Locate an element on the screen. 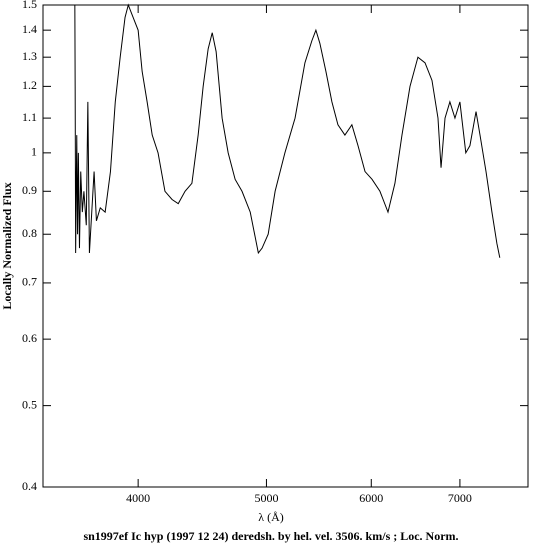 The width and height of the screenshot is (542, 546). y-tick-label: 1.3 is located at coordinates (29, 56).